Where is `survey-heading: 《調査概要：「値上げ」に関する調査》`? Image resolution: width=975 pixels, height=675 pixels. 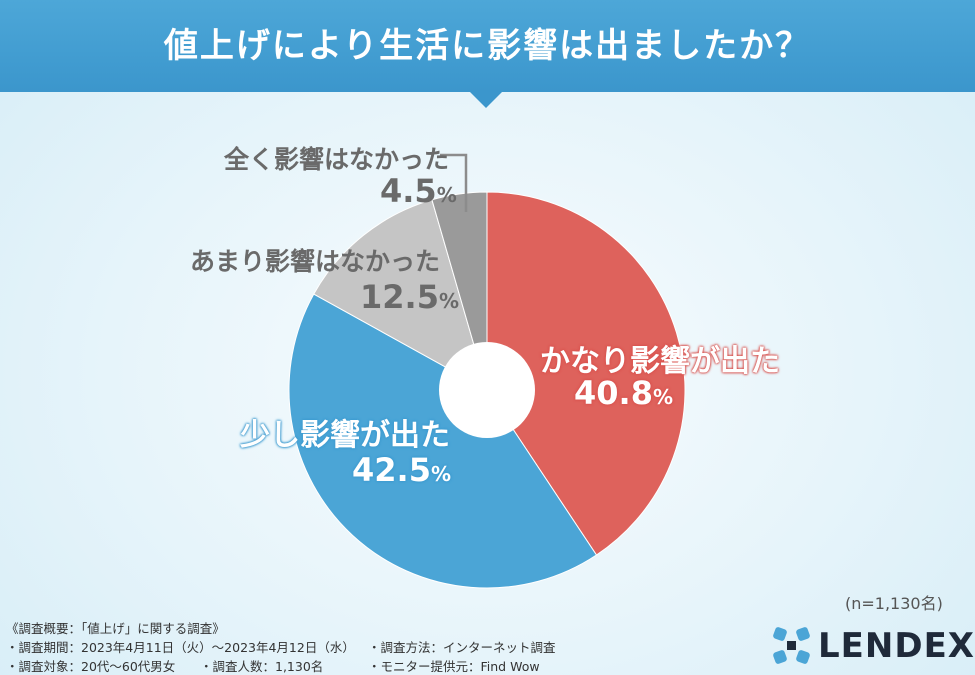
survey-heading: 《調査概要：「値上げ」に関する調査》 is located at coordinates (115, 628).